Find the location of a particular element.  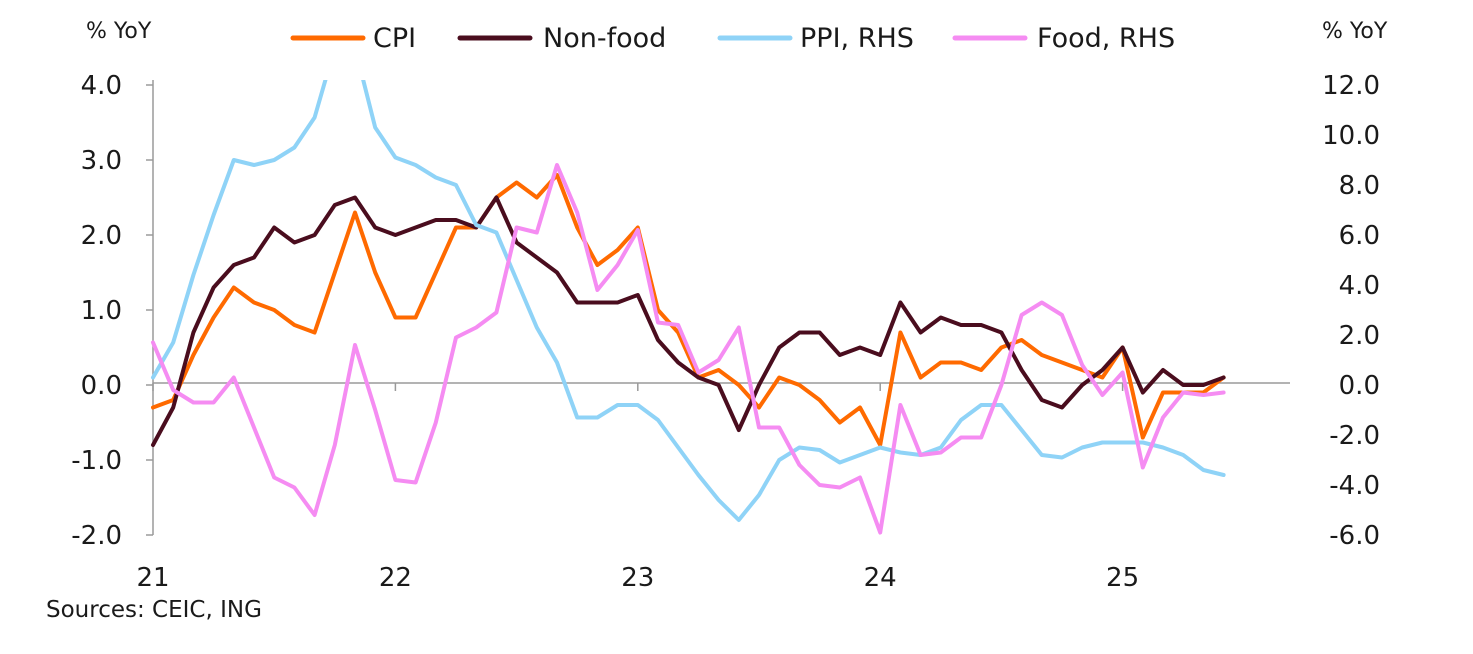

right-y-tick-label: 8.0 is located at coordinates (1359, 186).